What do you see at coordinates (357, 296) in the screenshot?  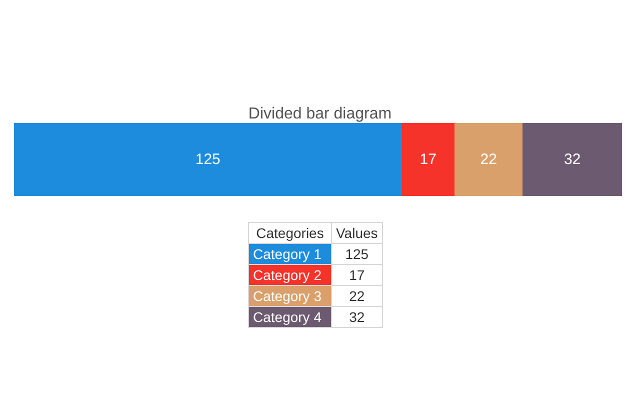 I see `text: 22` at bounding box center [357, 296].